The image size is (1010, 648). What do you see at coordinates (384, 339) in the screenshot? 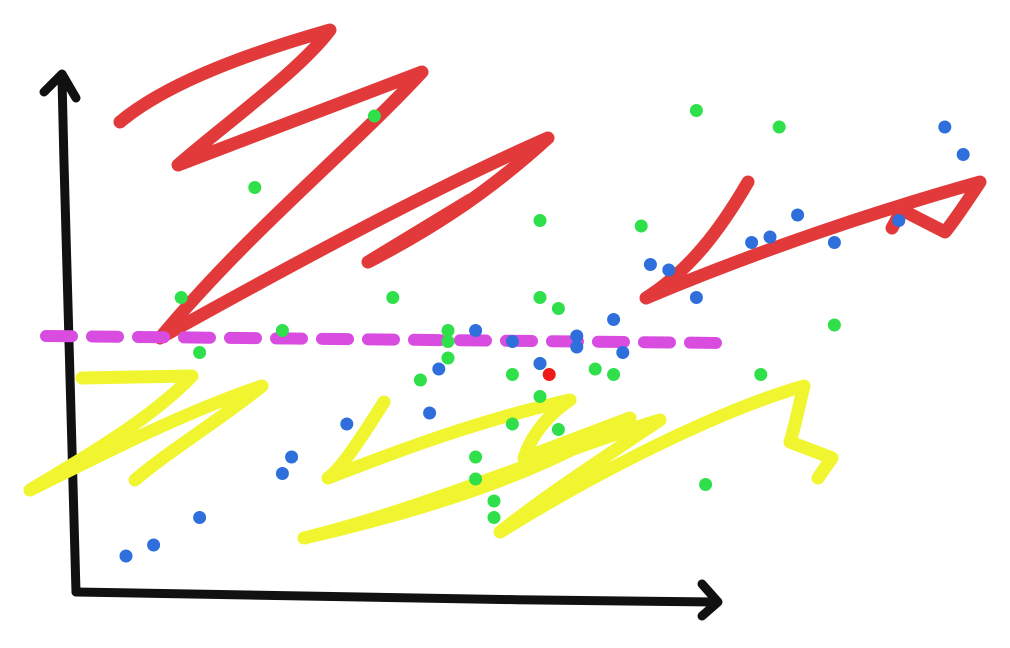
I see `threshold-dashed-line` at bounding box center [384, 339].